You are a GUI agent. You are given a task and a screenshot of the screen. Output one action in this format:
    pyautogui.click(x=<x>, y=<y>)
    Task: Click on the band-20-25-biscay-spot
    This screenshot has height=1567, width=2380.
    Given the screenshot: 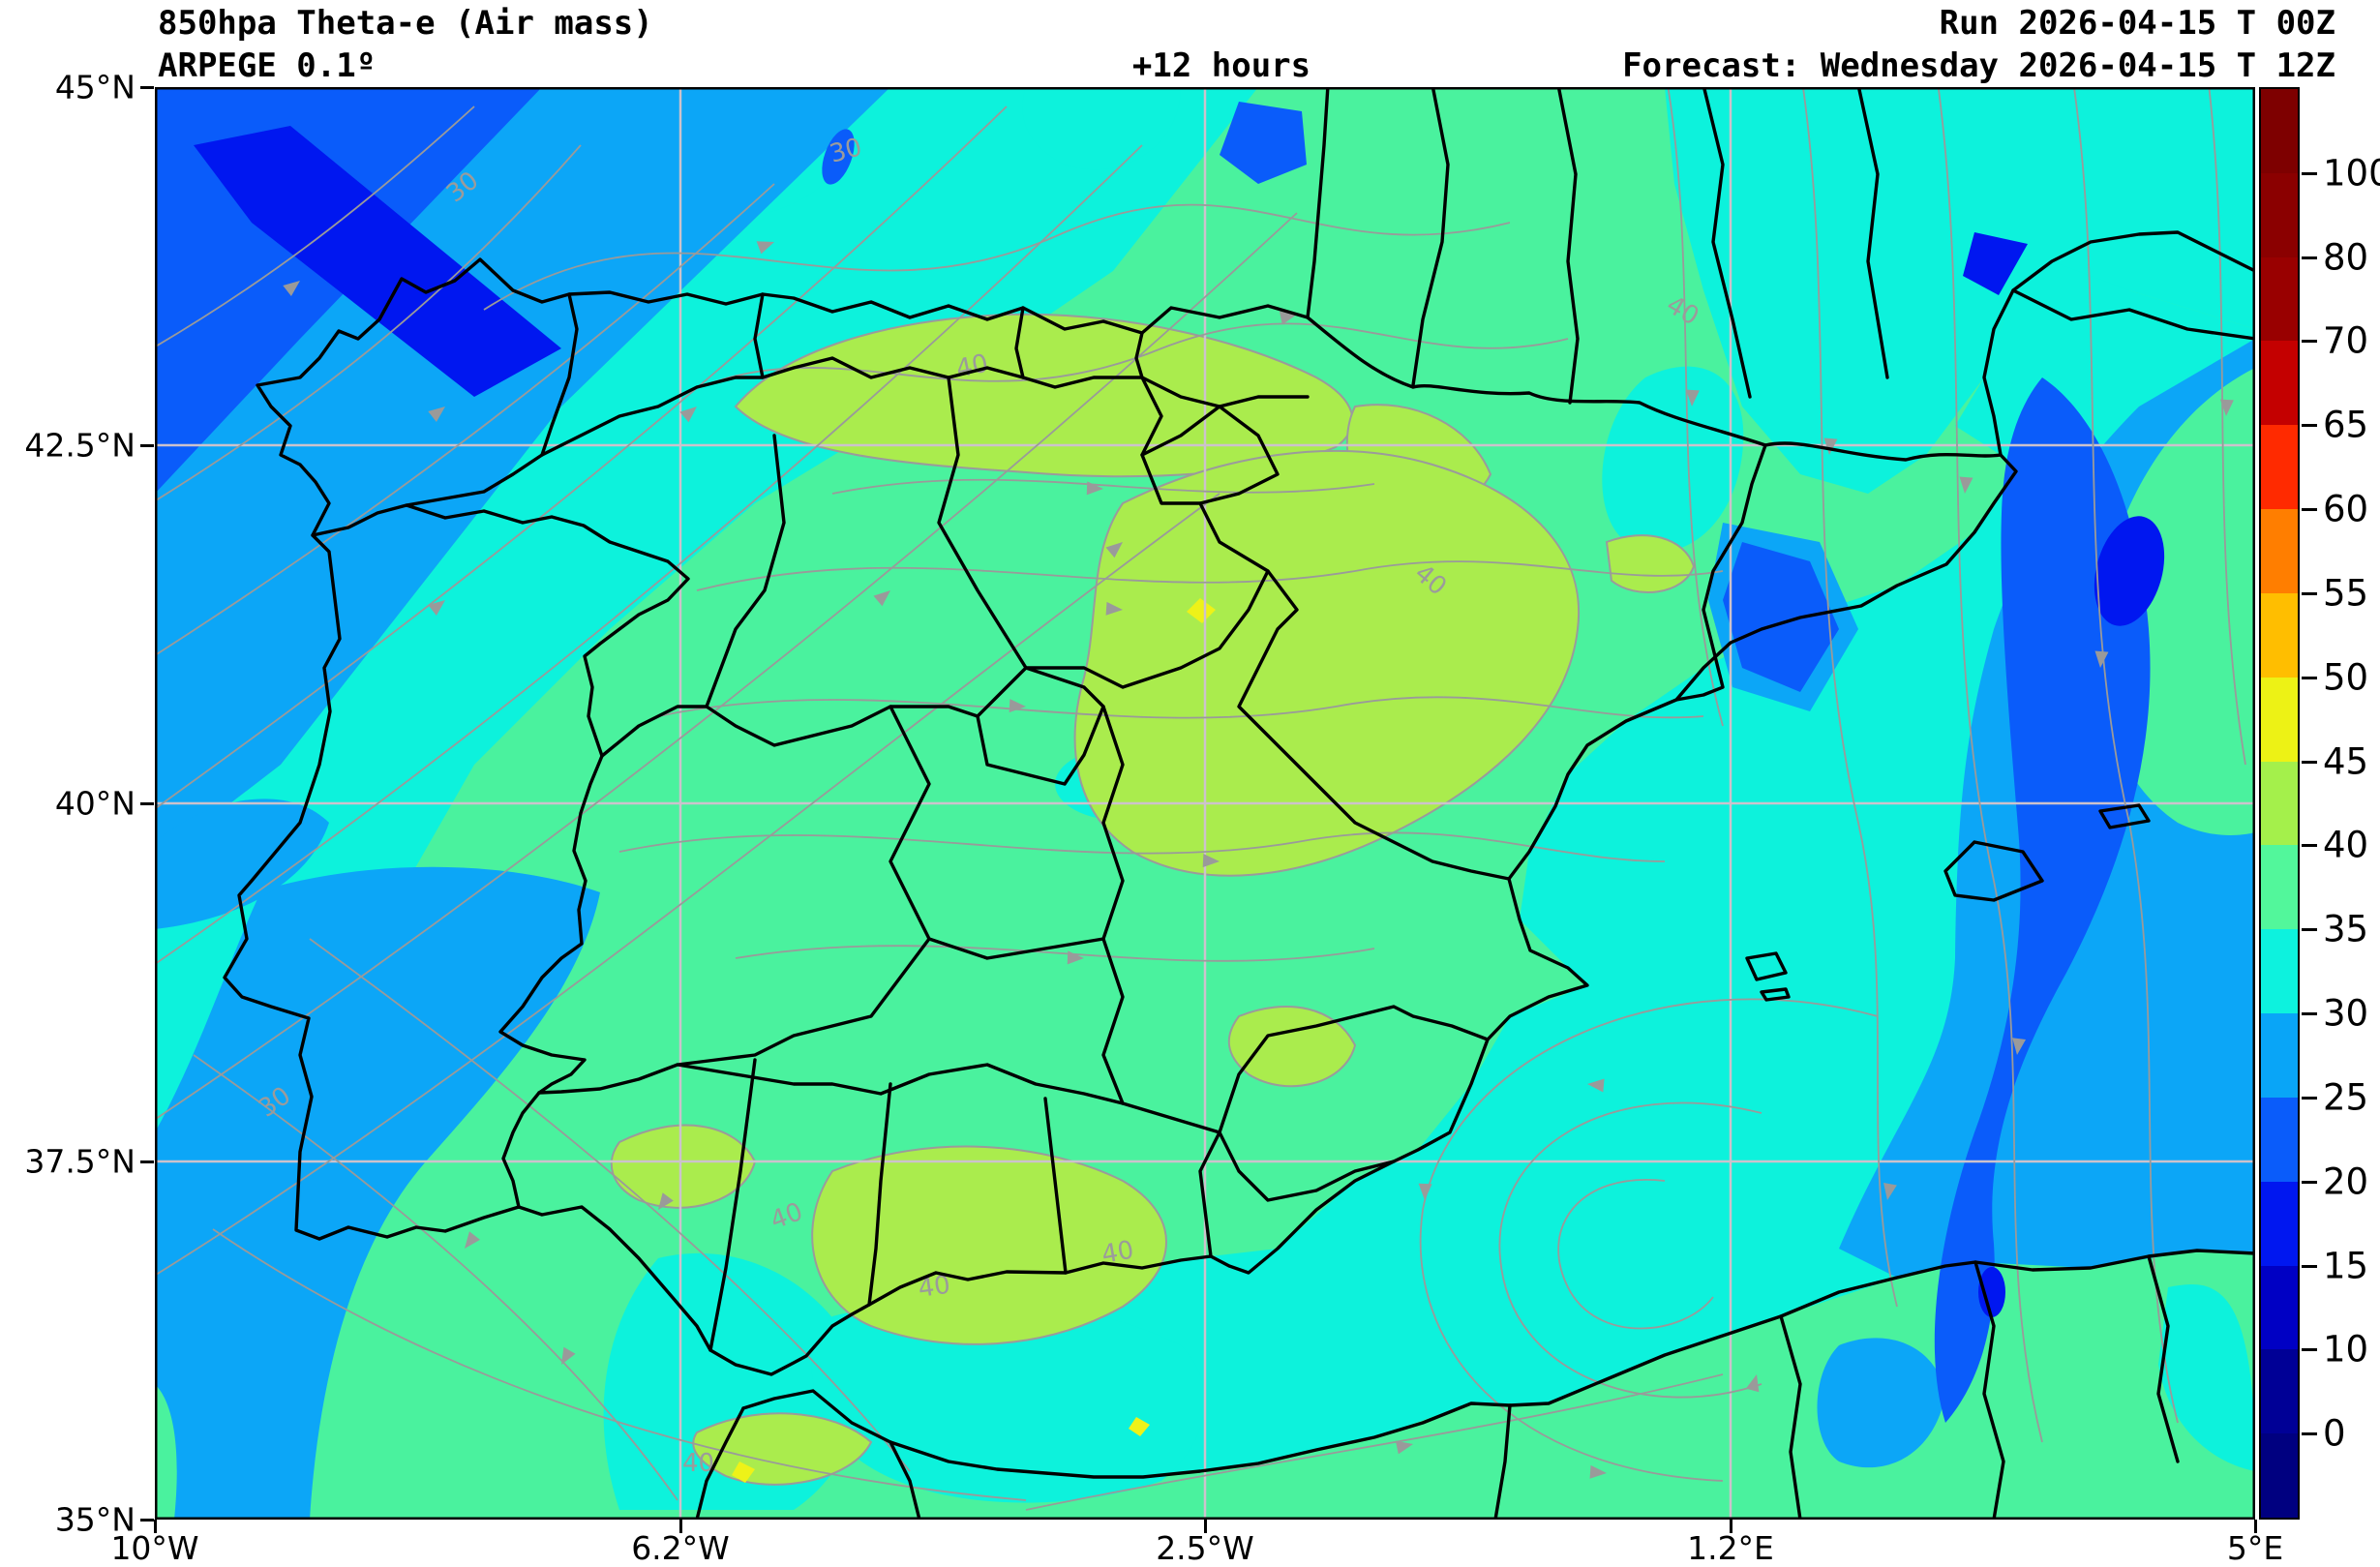 What is the action you would take?
    pyautogui.click(x=1264, y=143)
    